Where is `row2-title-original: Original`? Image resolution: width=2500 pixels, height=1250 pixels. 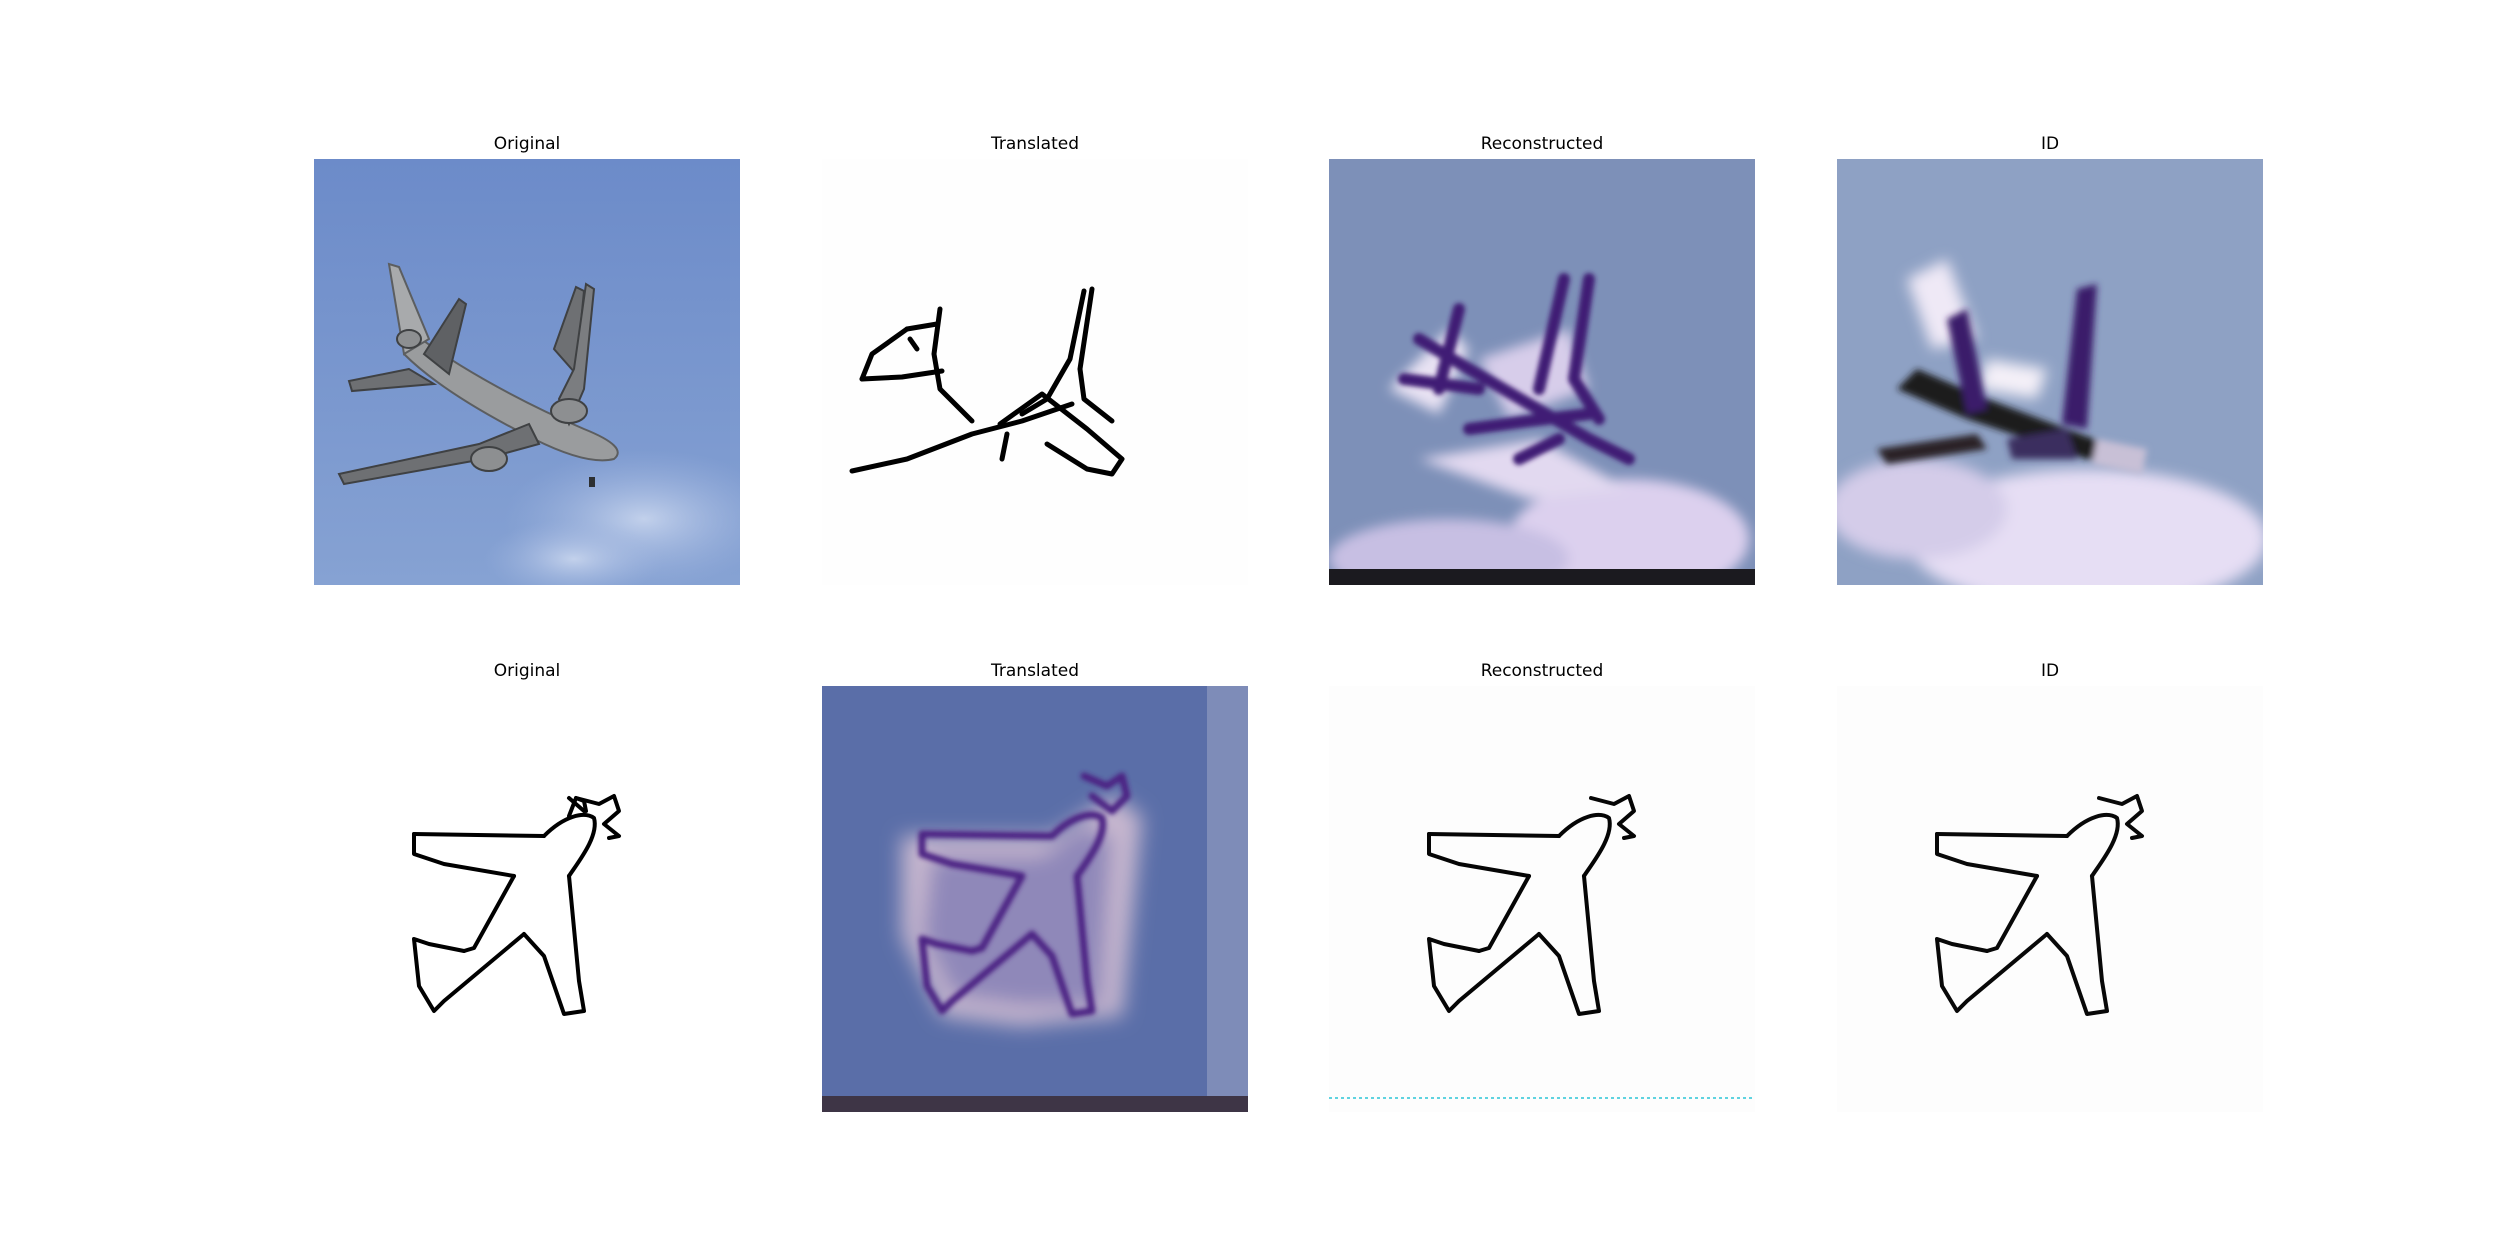 row2-title-original: Original is located at coordinates (527, 671).